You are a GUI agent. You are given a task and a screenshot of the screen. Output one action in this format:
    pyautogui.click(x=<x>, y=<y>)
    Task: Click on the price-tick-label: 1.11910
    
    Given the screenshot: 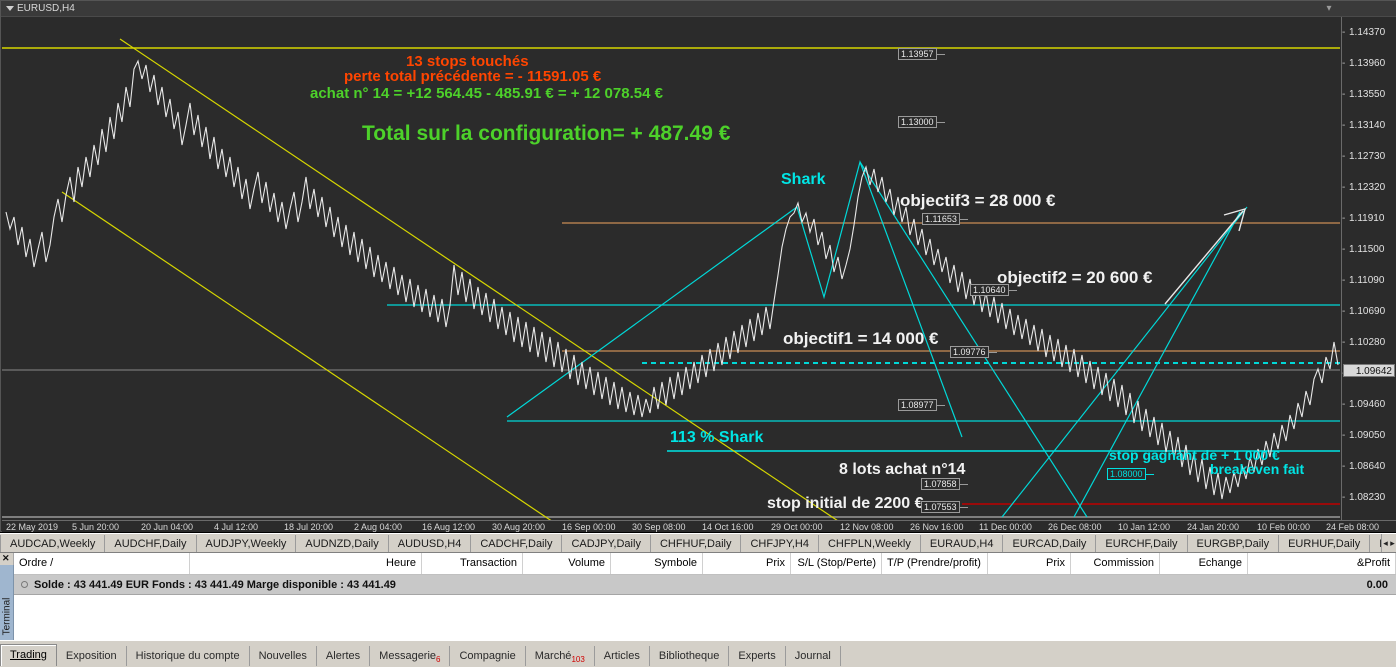 What is the action you would take?
    pyautogui.click(x=1367, y=218)
    